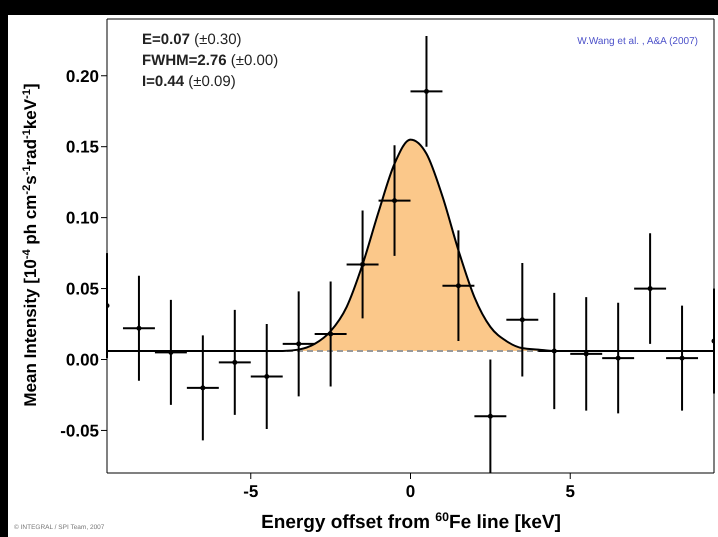  Describe the element at coordinates (82, 76) in the screenshot. I see `y-tick-label: 0.20` at that location.